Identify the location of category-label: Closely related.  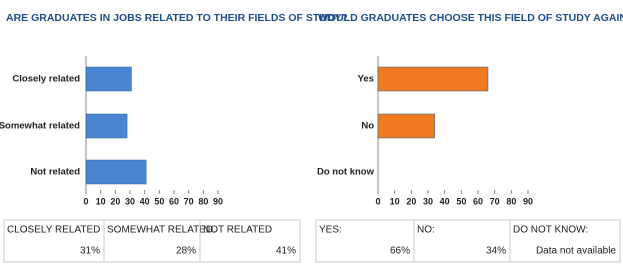
(46, 79).